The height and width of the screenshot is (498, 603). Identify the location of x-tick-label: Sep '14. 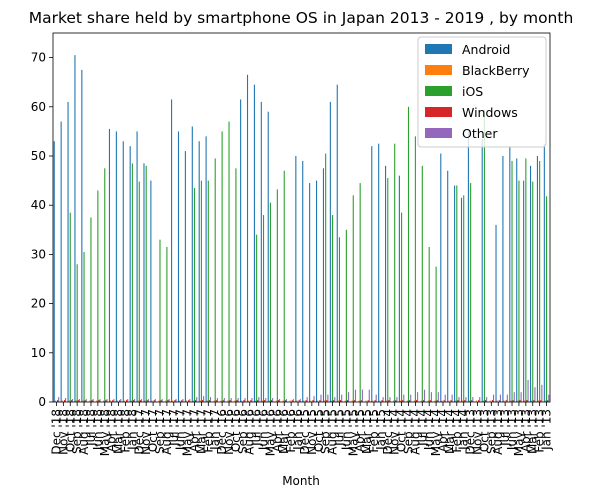
(408, 431).